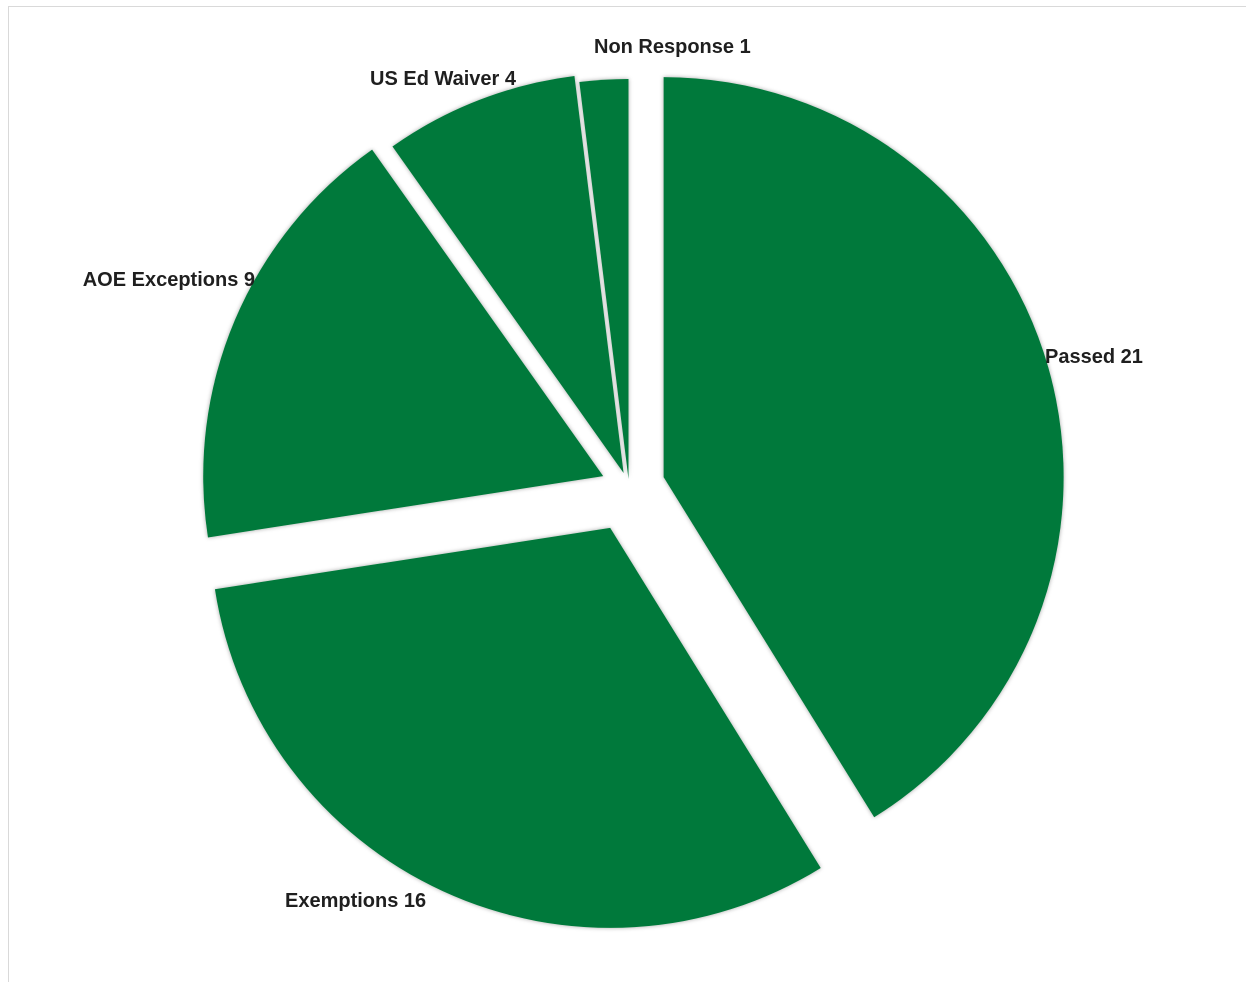  What do you see at coordinates (443, 79) in the screenshot?
I see `pie-label-us-ed-waiver: US Ed Waiver 4` at bounding box center [443, 79].